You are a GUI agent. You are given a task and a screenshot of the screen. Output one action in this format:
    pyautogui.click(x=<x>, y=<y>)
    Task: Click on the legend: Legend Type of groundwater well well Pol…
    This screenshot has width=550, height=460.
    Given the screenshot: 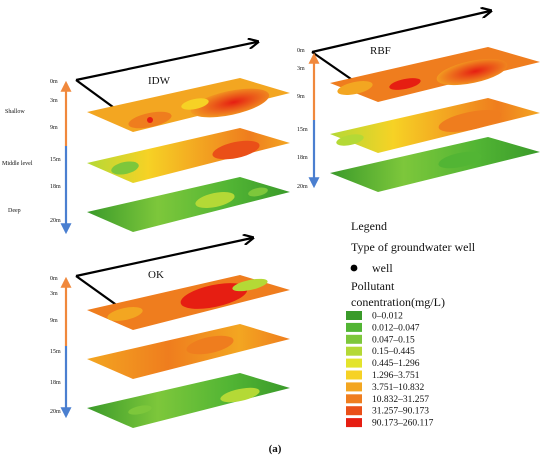 What is the action you would take?
    pyautogui.click(x=411, y=324)
    